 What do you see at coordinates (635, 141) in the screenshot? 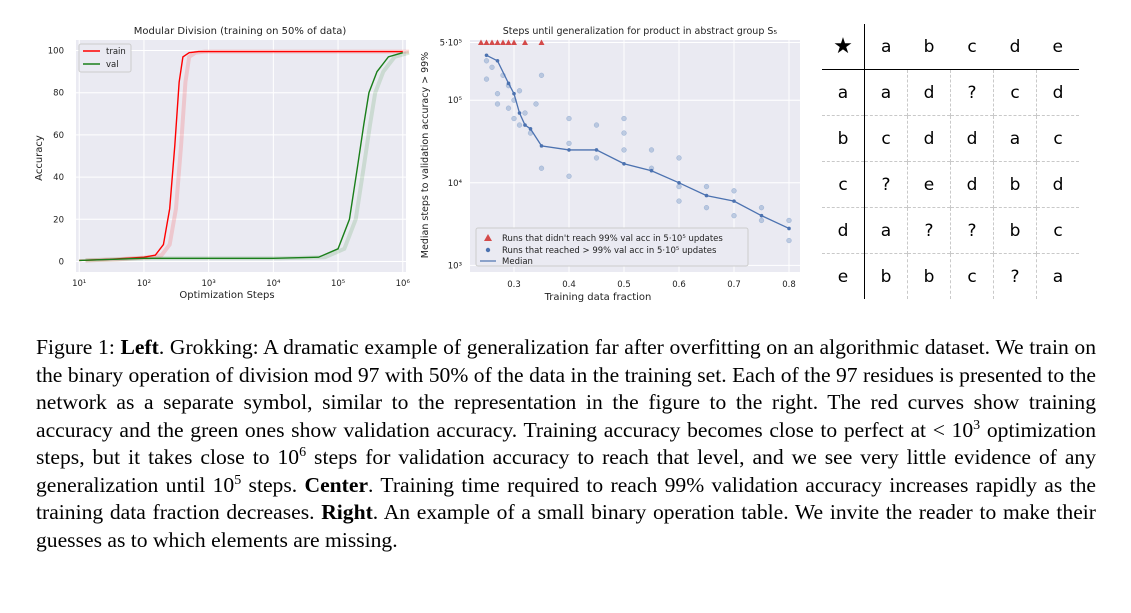
I see `center-scatter-points` at bounding box center [635, 141].